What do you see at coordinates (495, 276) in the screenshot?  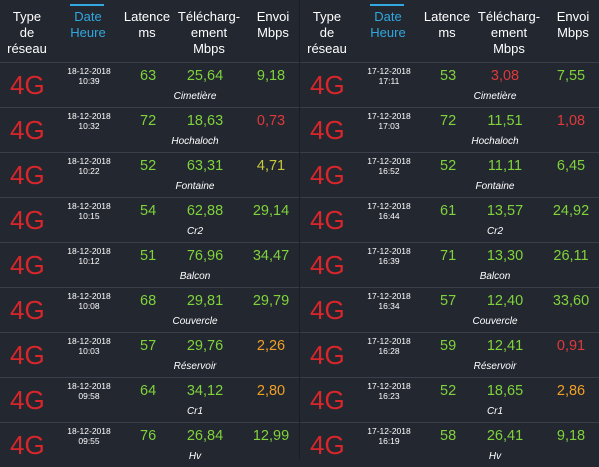 I see `location-label: Balcon` at bounding box center [495, 276].